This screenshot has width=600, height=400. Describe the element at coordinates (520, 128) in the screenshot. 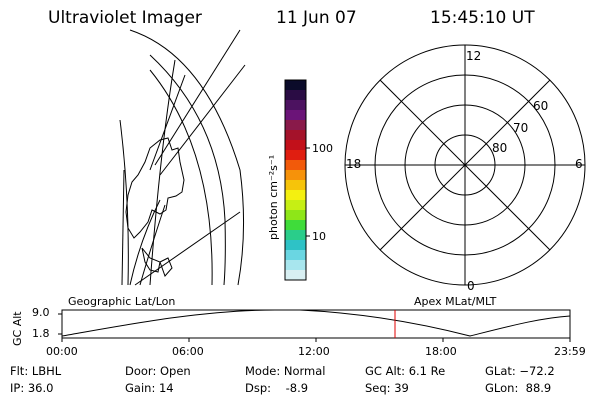

I see `mlat-label-70: 70` at that location.